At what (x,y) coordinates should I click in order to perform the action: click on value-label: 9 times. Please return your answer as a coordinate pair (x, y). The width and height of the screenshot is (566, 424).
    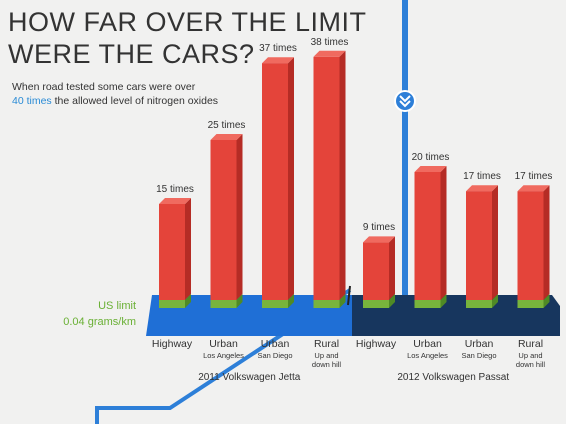
    Looking at the image, I should click on (379, 228).